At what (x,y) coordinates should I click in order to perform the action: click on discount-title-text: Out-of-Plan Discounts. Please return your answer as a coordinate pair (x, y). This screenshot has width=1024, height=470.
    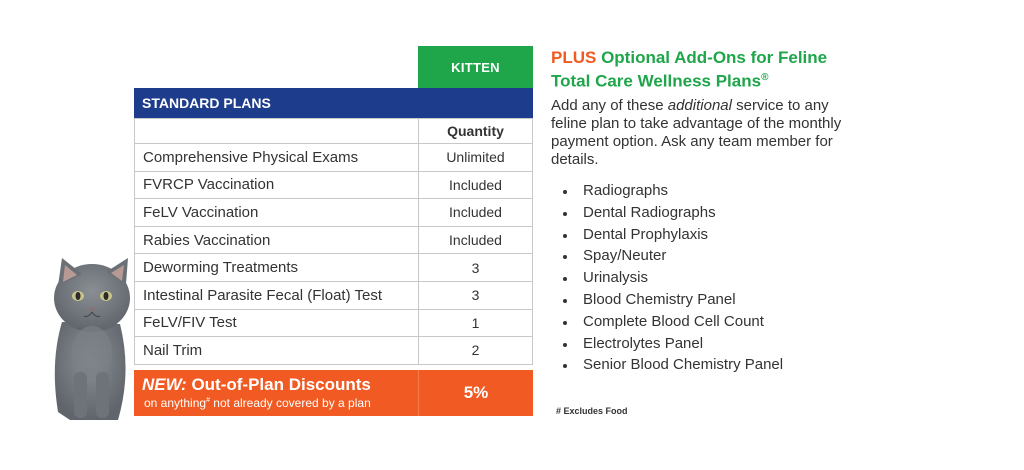
    Looking at the image, I should click on (281, 384).